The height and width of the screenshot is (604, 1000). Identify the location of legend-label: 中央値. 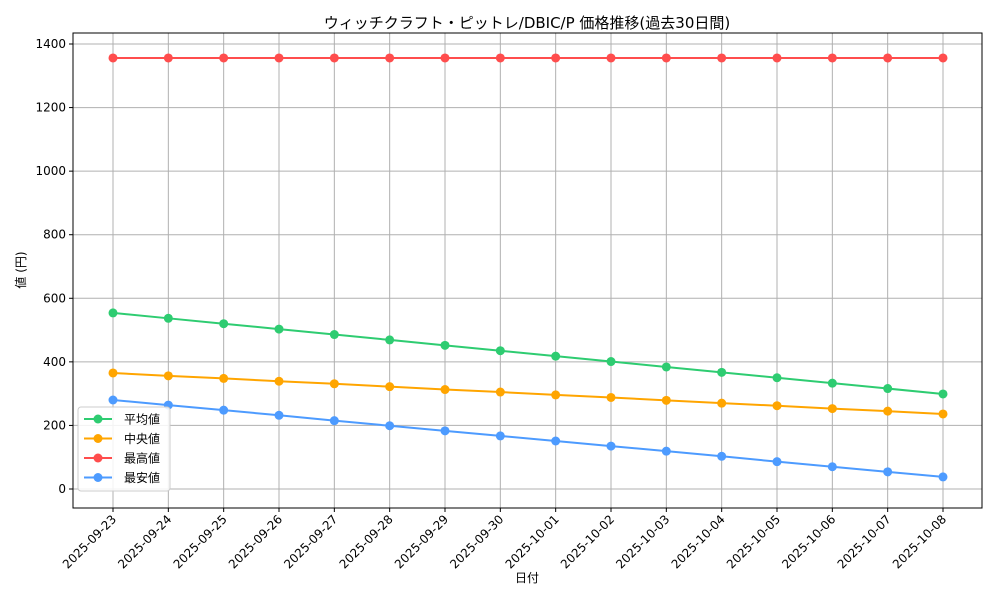
(142, 438).